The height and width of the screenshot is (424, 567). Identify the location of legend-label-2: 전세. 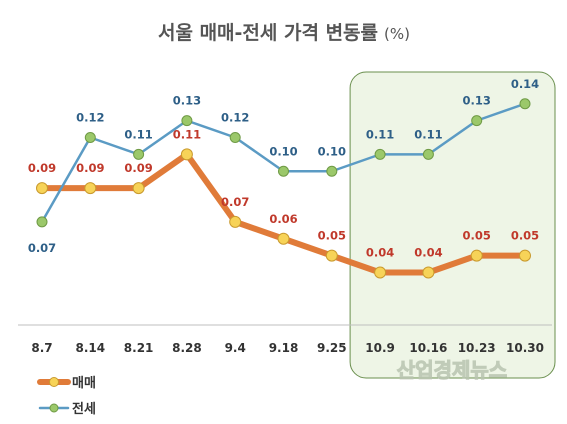
(84, 409).